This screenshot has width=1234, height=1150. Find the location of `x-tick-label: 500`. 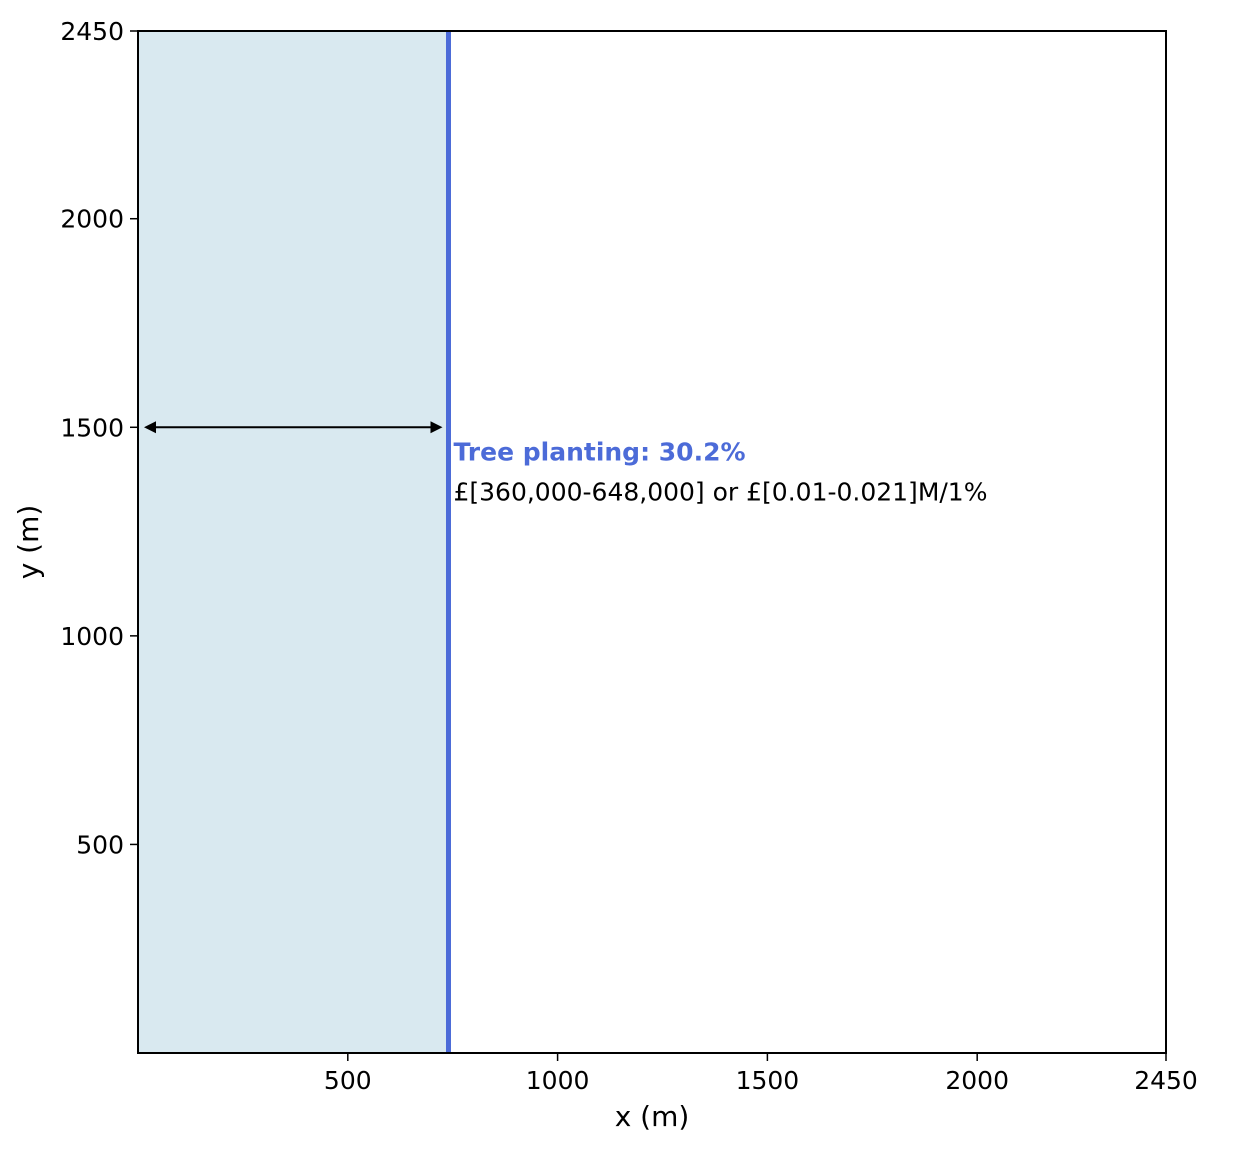

x-tick-label: 500 is located at coordinates (348, 1080).